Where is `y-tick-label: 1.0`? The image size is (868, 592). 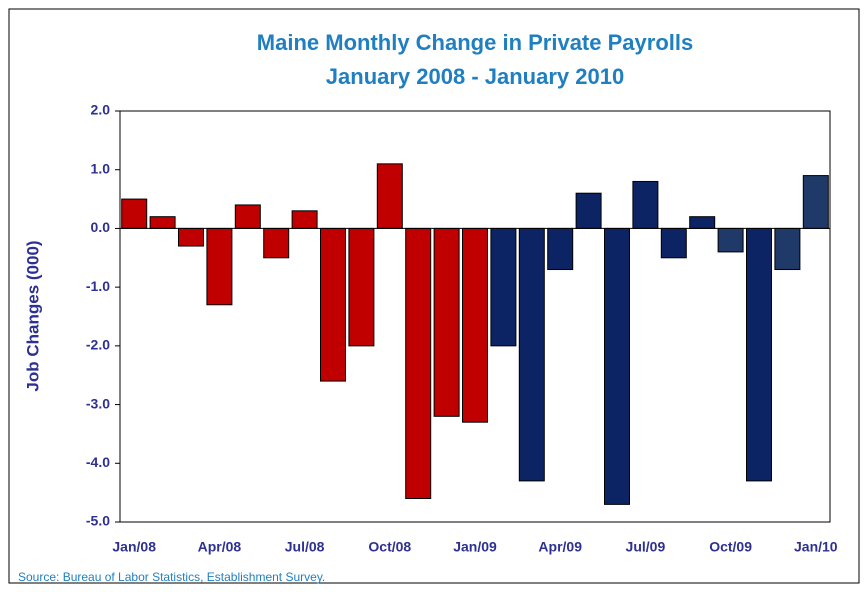
y-tick-label: 1.0 is located at coordinates (101, 168).